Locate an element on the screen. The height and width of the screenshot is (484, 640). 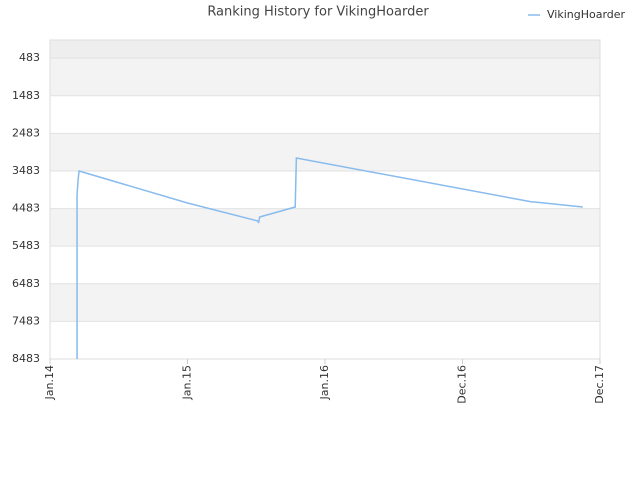
x-tick-label: Dec.17 is located at coordinates (599, 384).